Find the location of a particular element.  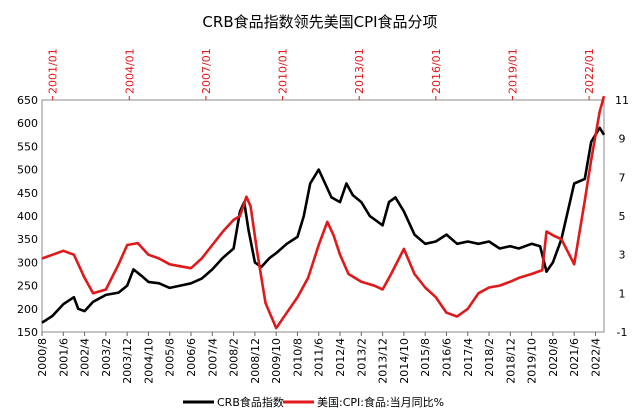

left-axis: 150 200 250 300 350 400 450 500 550 600 650 is located at coordinates (27, 216).